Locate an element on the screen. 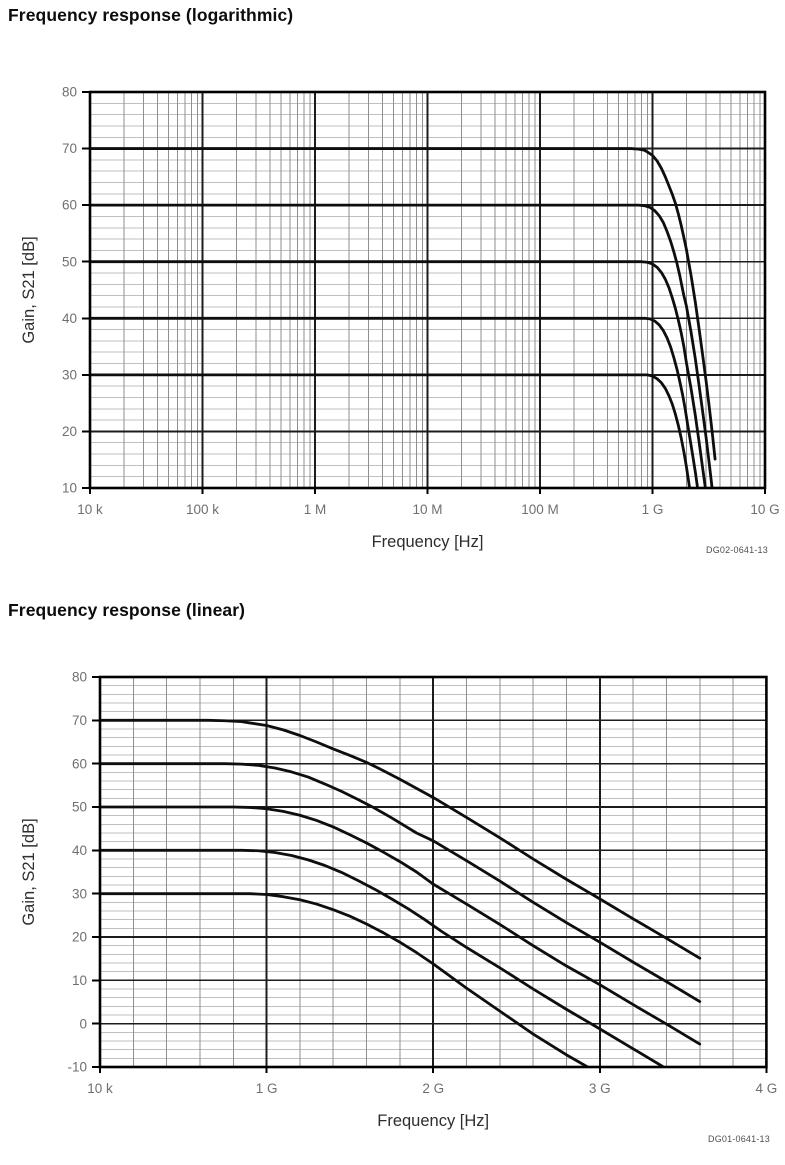  chart-title-logarithmic: Frequency response (logarithmic) is located at coordinates (151, 15).